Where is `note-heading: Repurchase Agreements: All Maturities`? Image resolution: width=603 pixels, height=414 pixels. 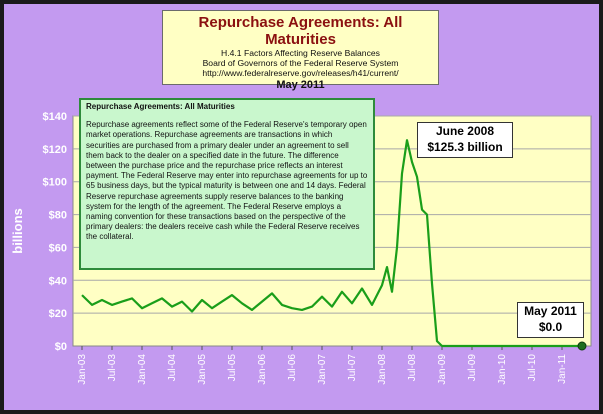 note-heading: Repurchase Agreements: All Maturities is located at coordinates (160, 106).